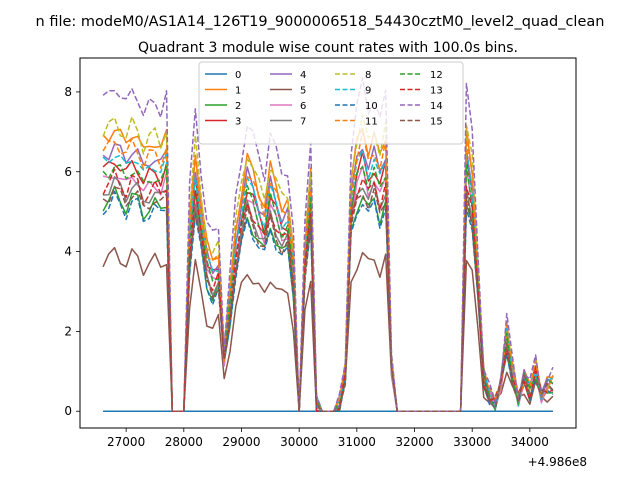 The width and height of the screenshot is (640, 480). What do you see at coordinates (436, 75) in the screenshot?
I see `legend-label-12: 12` at bounding box center [436, 75].